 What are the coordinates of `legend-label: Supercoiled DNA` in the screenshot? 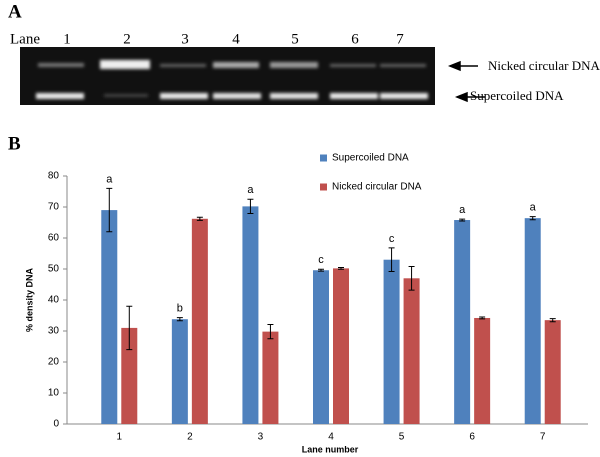 It's located at (370, 158).